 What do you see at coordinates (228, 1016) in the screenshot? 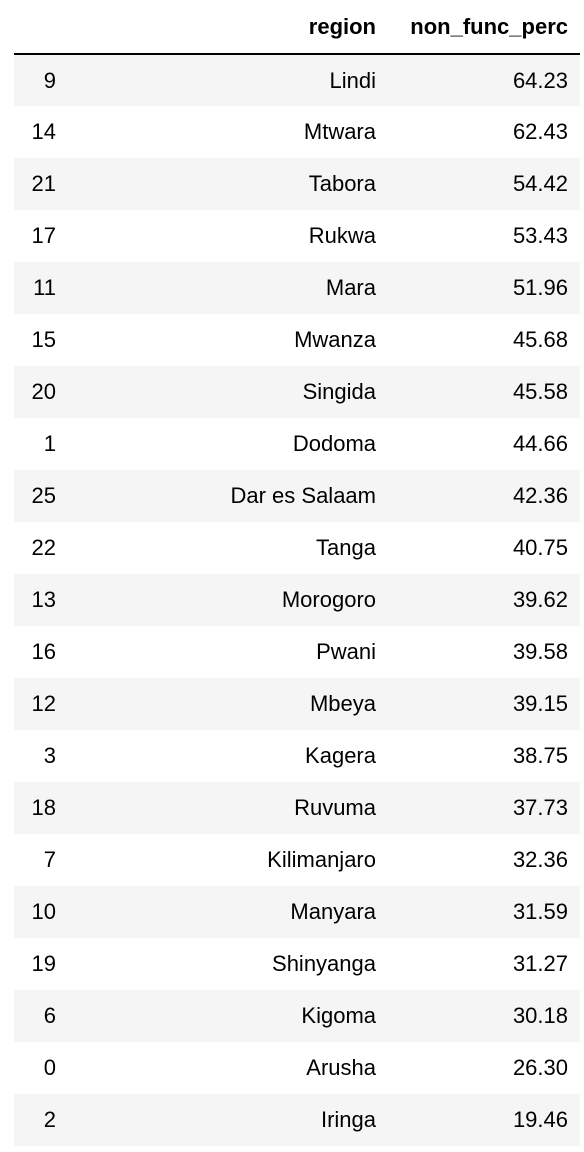
I see `cell-region: Kigoma` at bounding box center [228, 1016].